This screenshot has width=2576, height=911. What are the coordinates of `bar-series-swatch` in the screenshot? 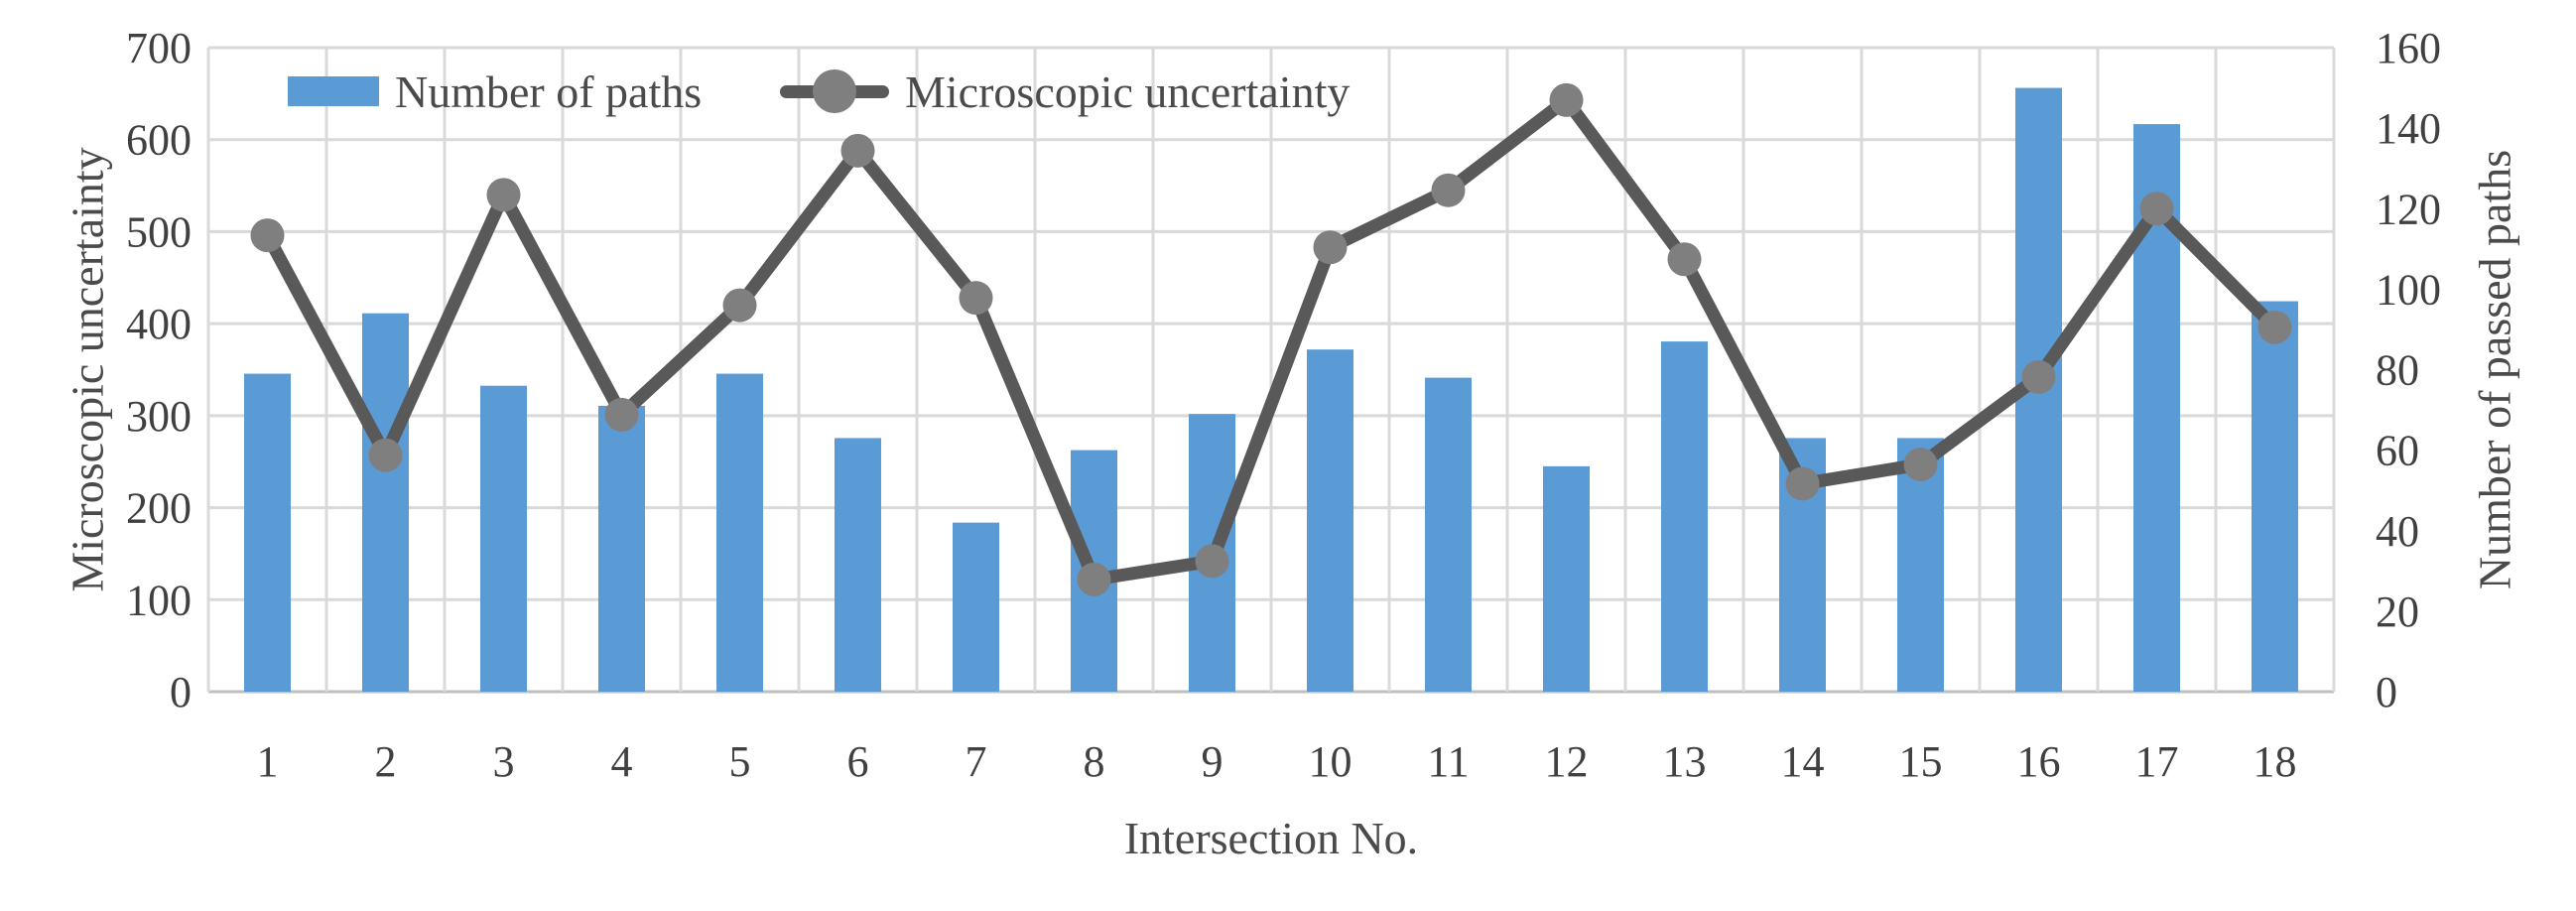 It's located at (333, 91).